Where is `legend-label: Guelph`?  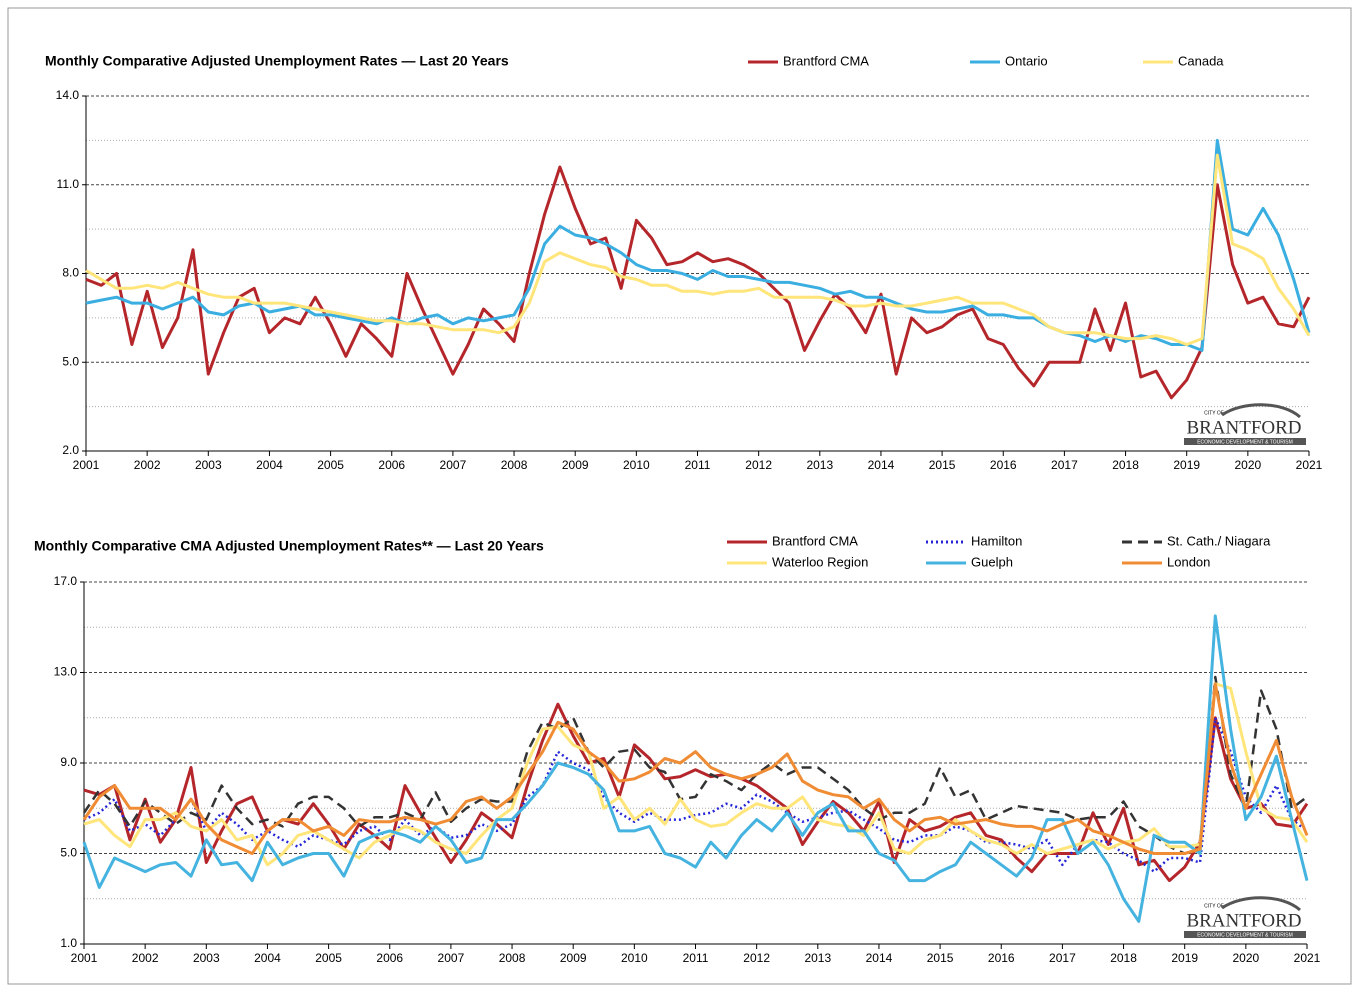 legend-label: Guelph is located at coordinates (992, 561).